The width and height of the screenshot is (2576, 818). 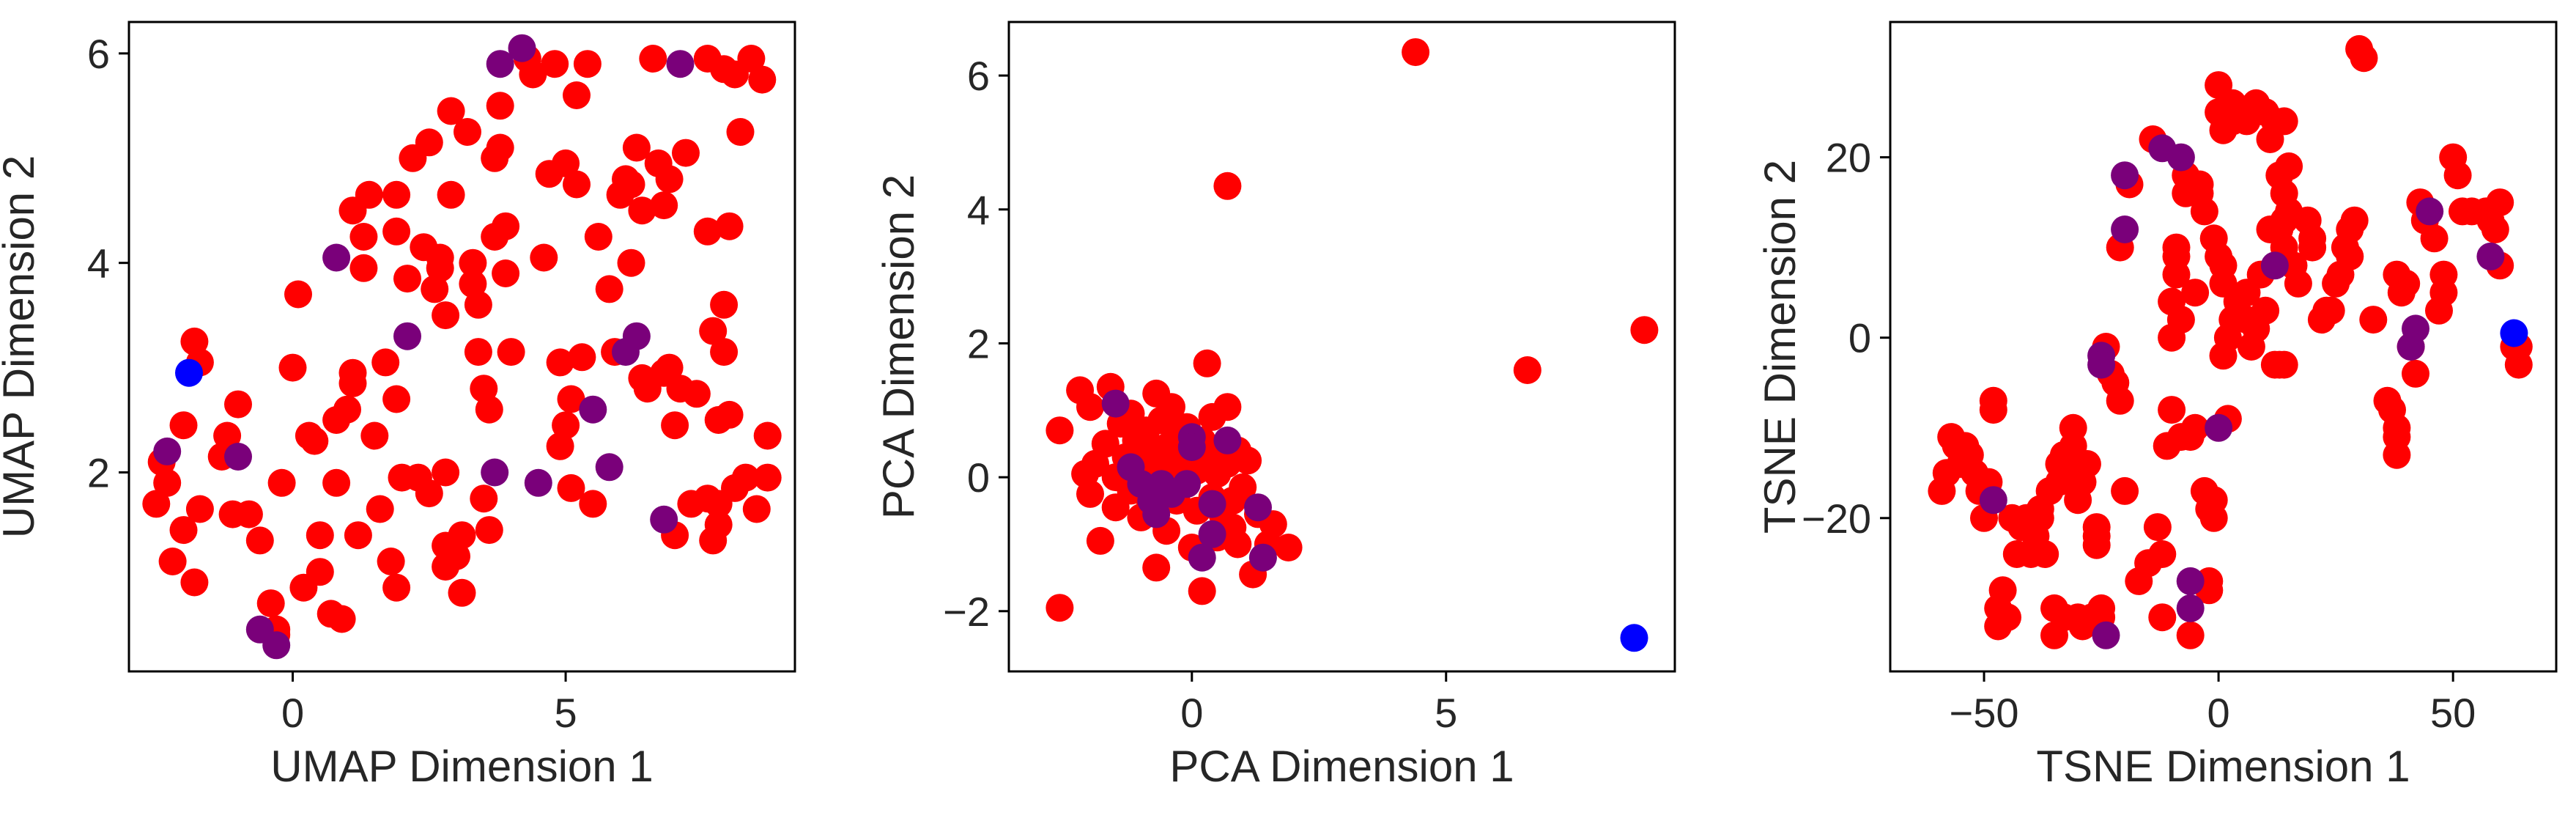 What do you see at coordinates (565, 713) in the screenshot?
I see `umap-x-tick-label-1: 5` at bounding box center [565, 713].